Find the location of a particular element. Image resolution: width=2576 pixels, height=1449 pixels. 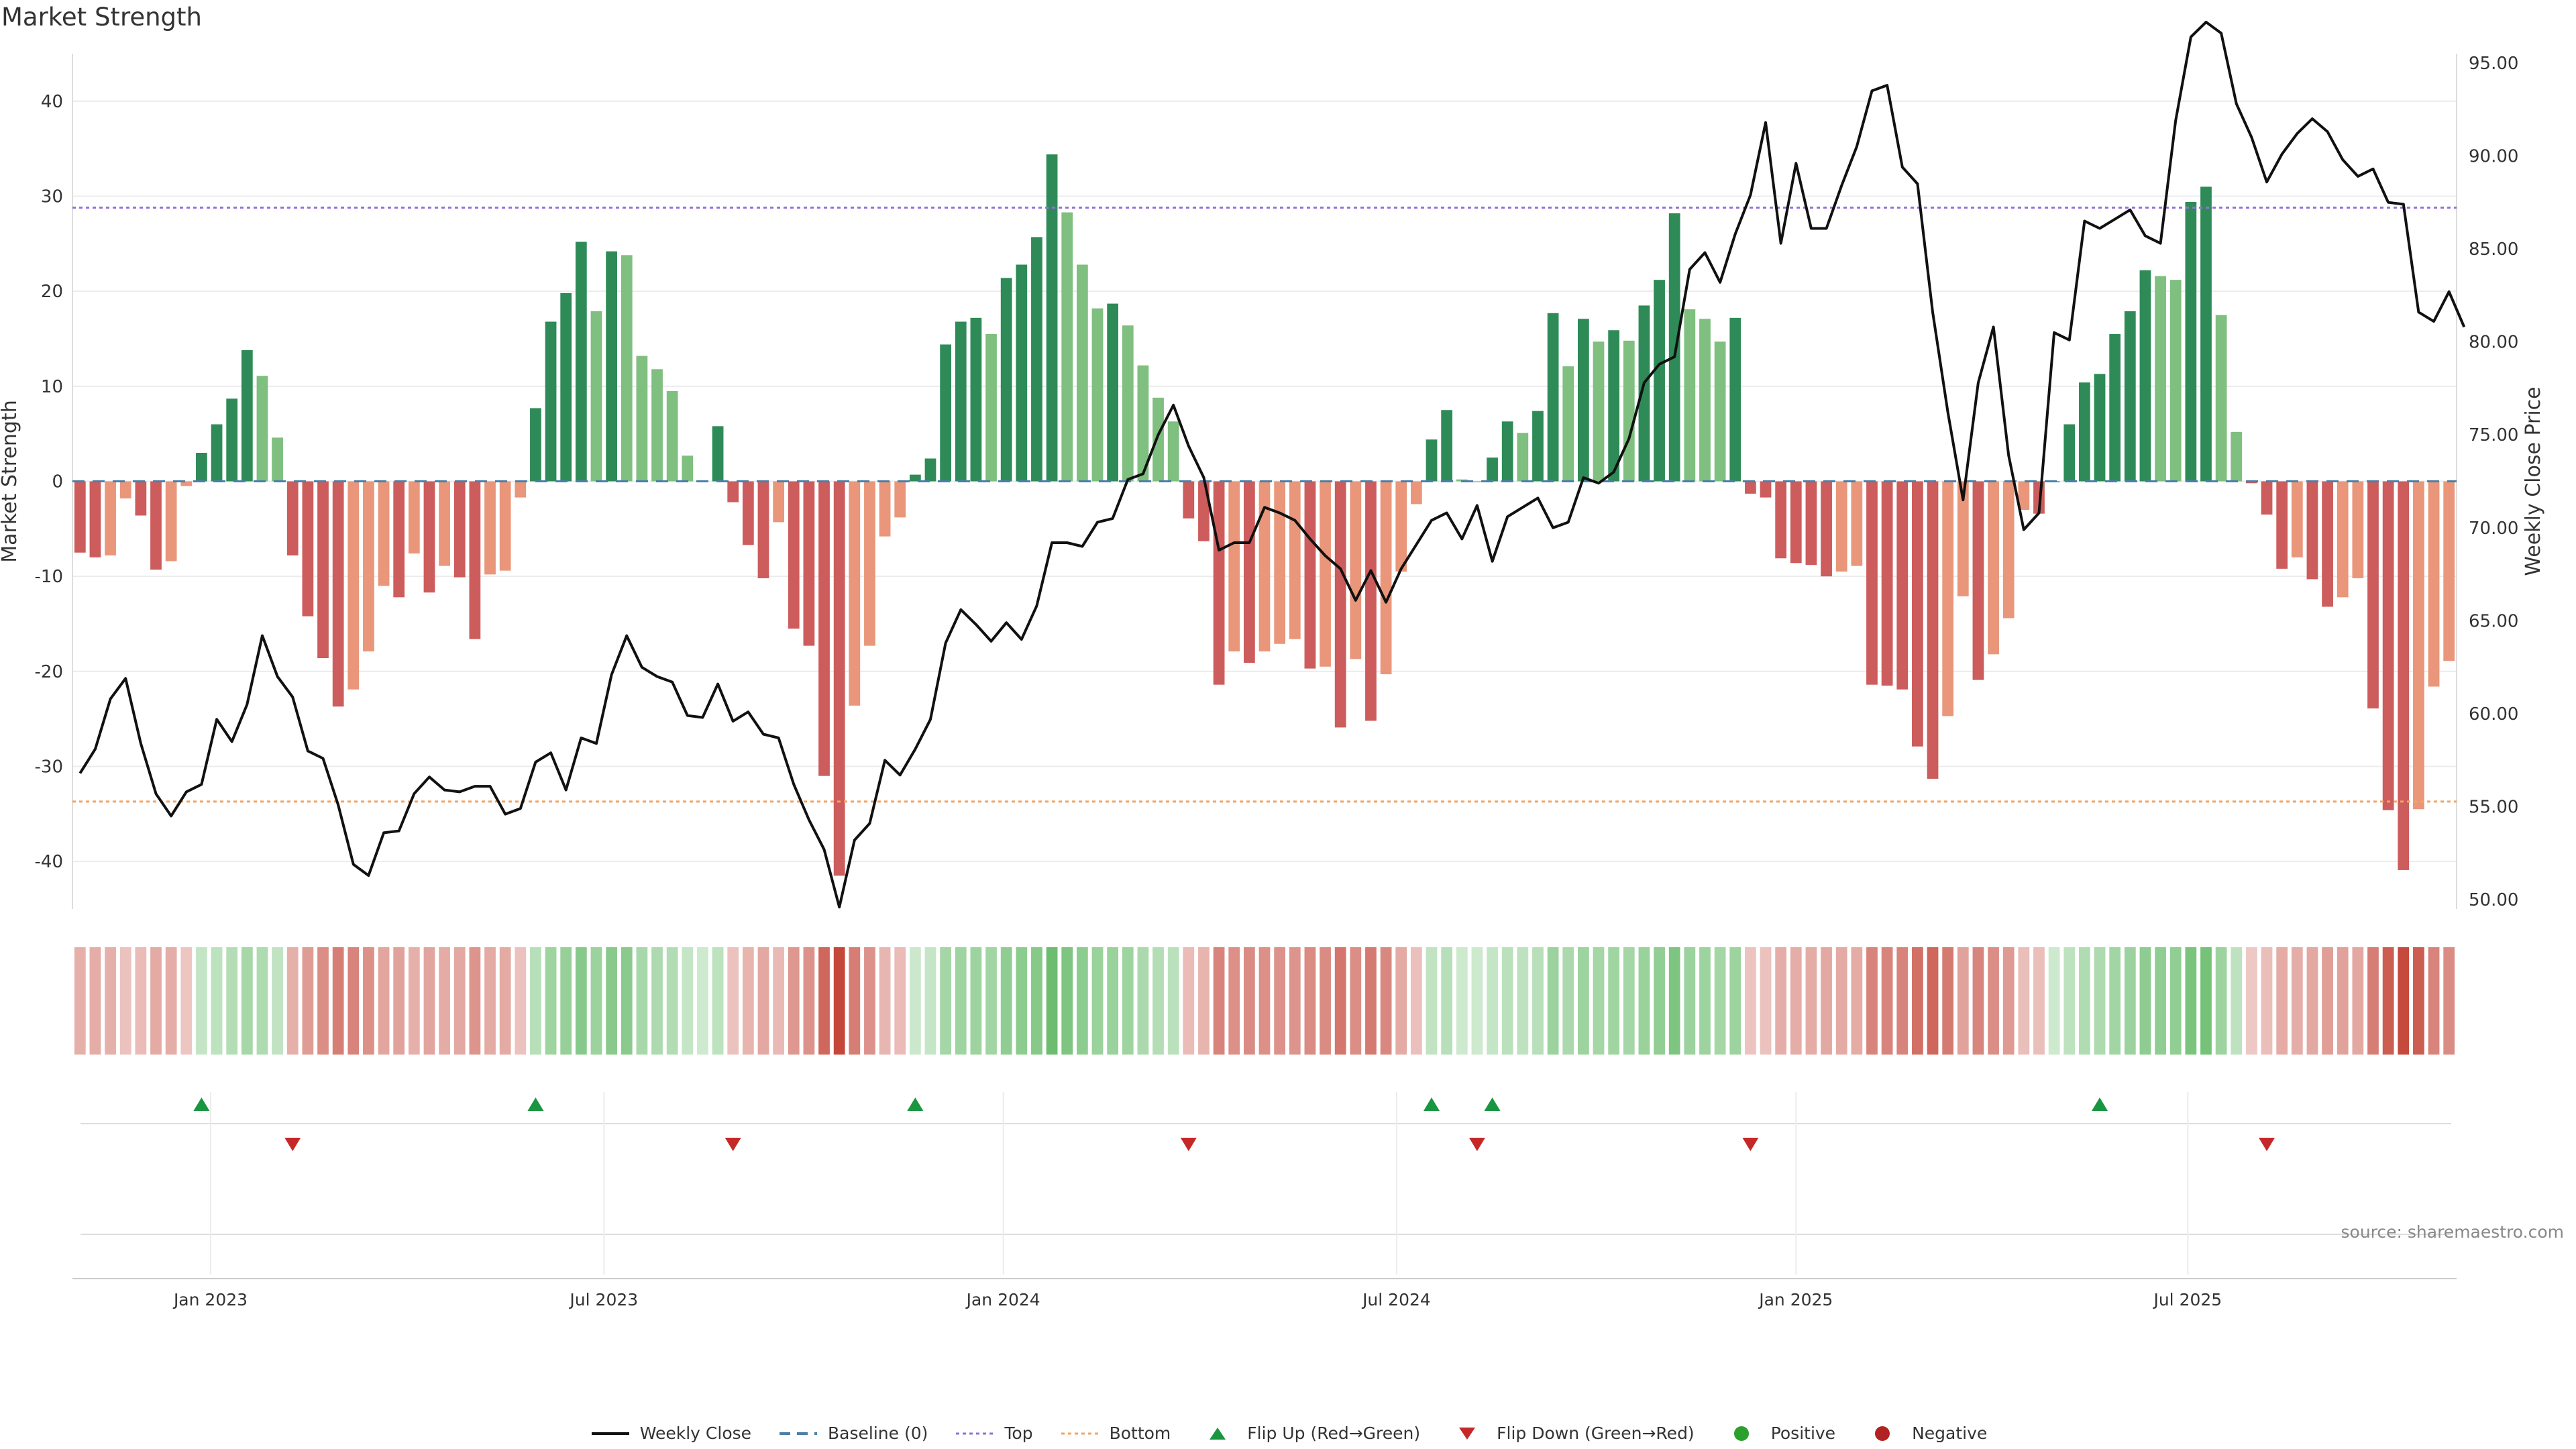

right-tick-label: 70.00 is located at coordinates (2493, 529).